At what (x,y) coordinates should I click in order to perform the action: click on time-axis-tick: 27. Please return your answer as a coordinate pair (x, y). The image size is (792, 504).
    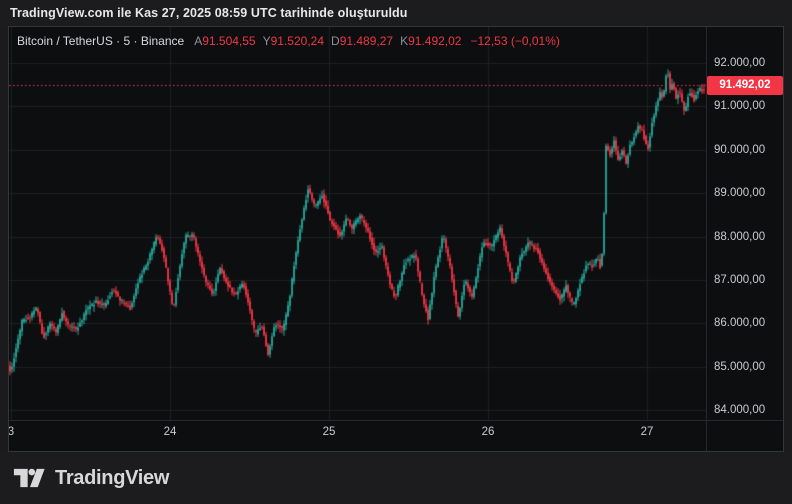
    Looking at the image, I should click on (647, 432).